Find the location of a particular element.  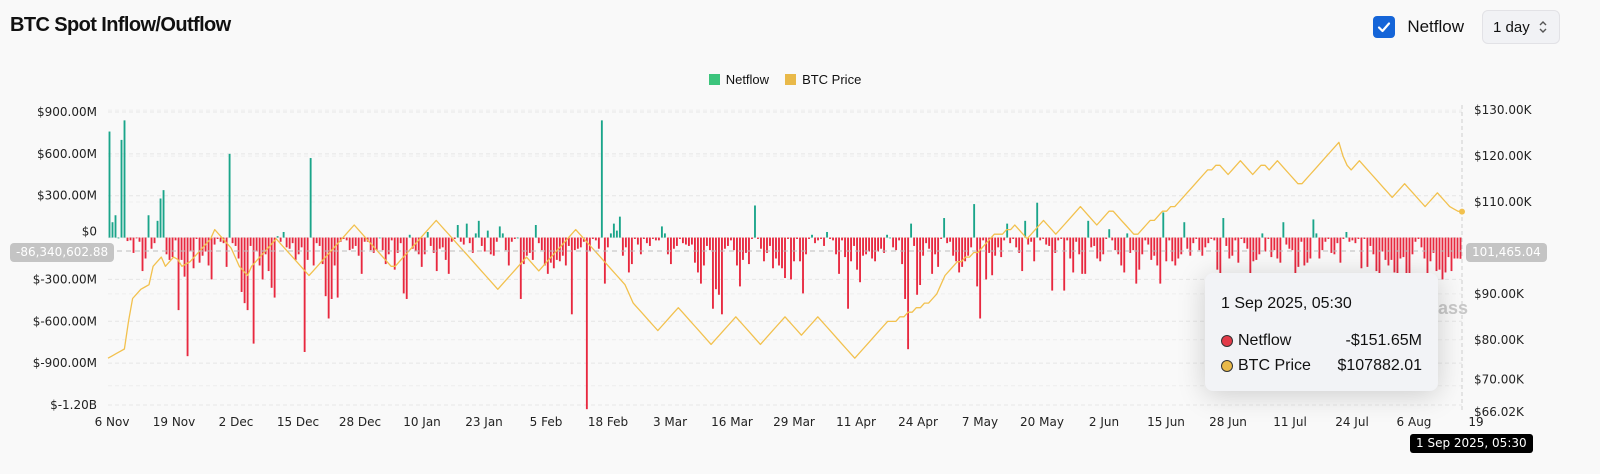

x-tick-label: 24 Jul is located at coordinates (1352, 422).